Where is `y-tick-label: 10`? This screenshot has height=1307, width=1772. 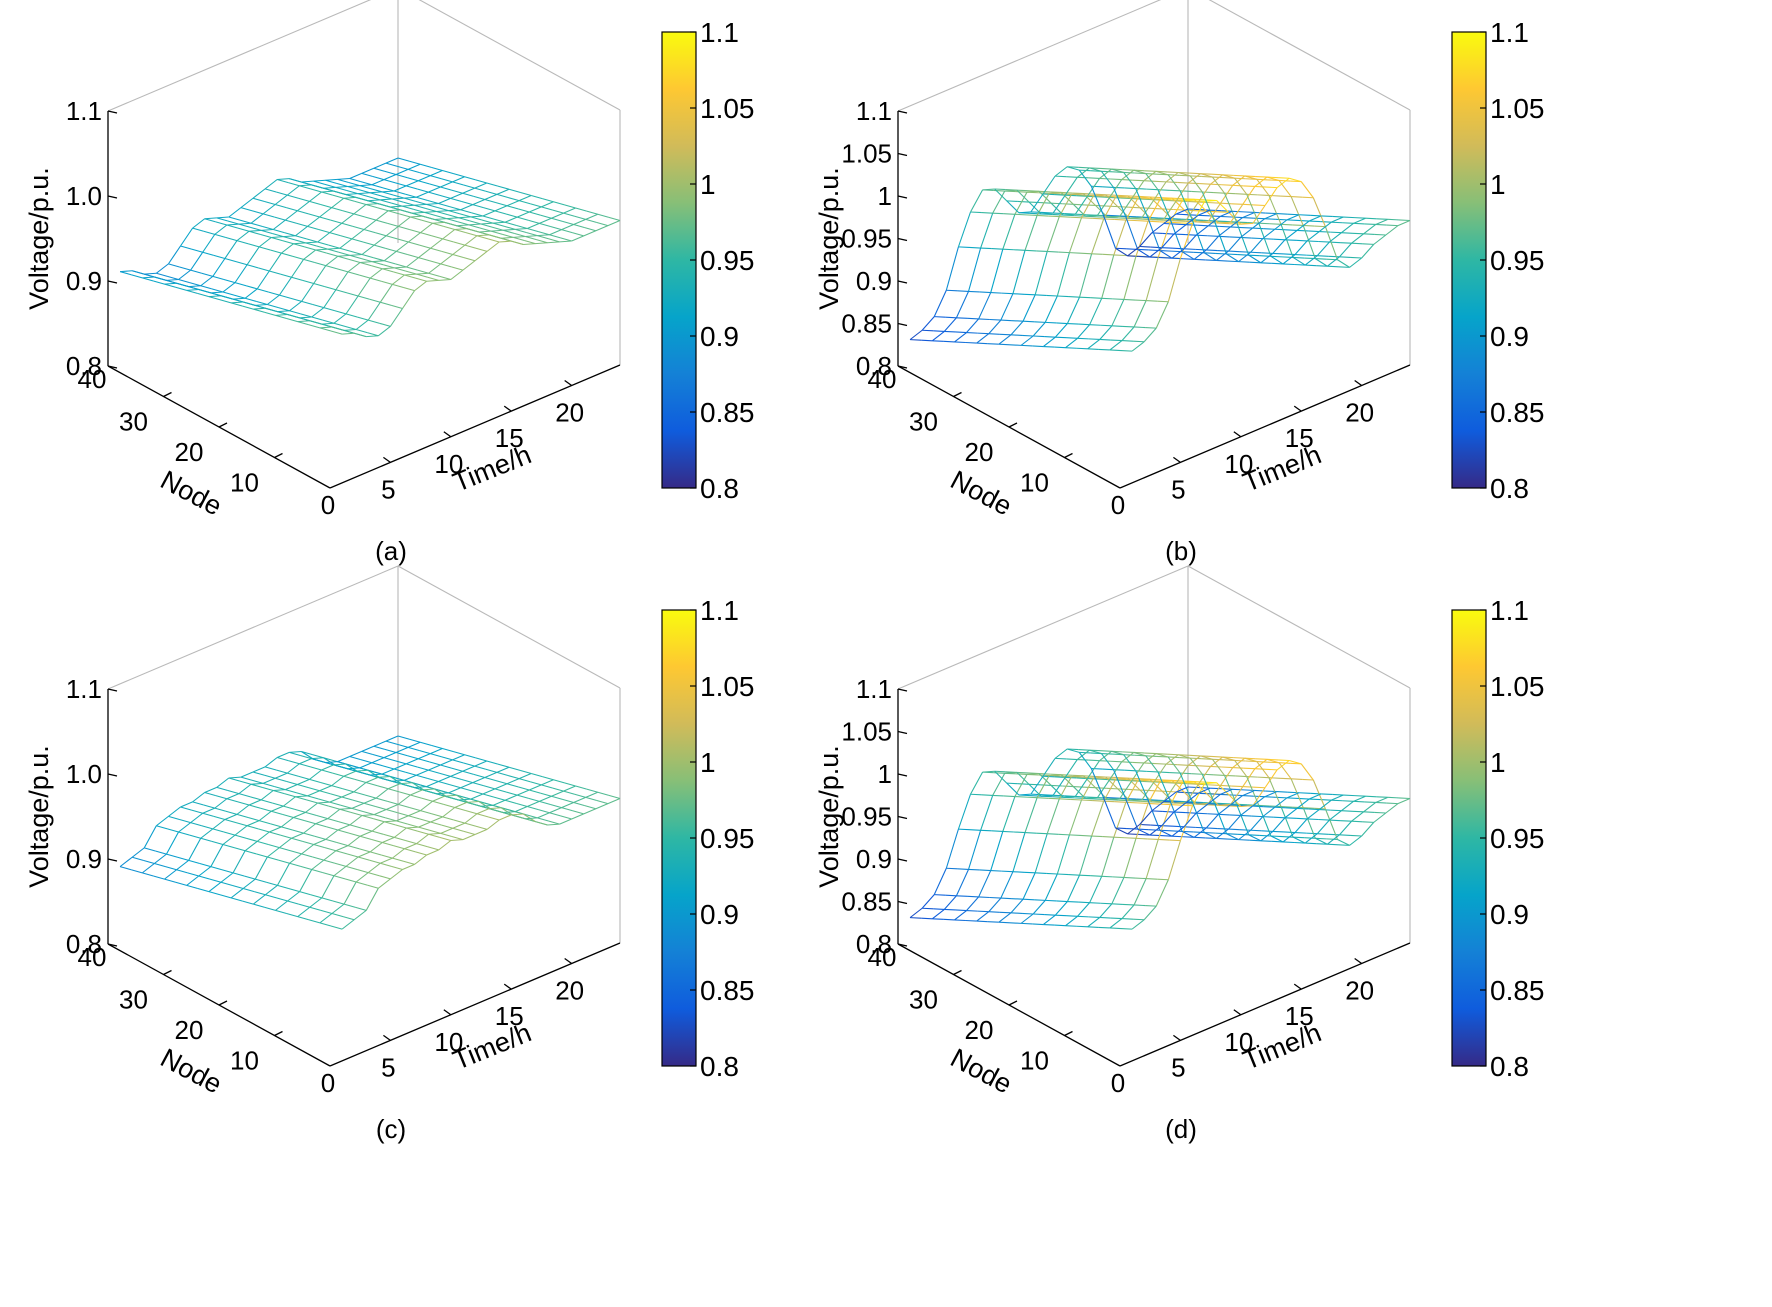
y-tick-label: 10 is located at coordinates (1034, 1061).